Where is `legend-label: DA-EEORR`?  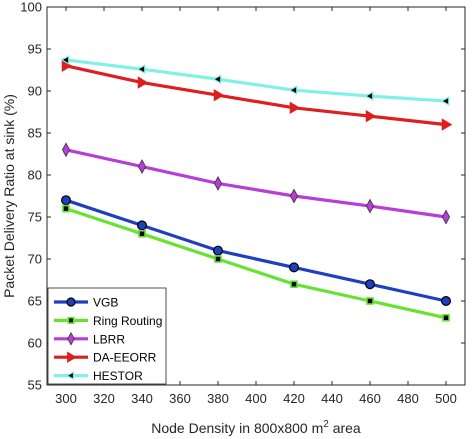
legend-label: DA-EEORR is located at coordinates (125, 358).